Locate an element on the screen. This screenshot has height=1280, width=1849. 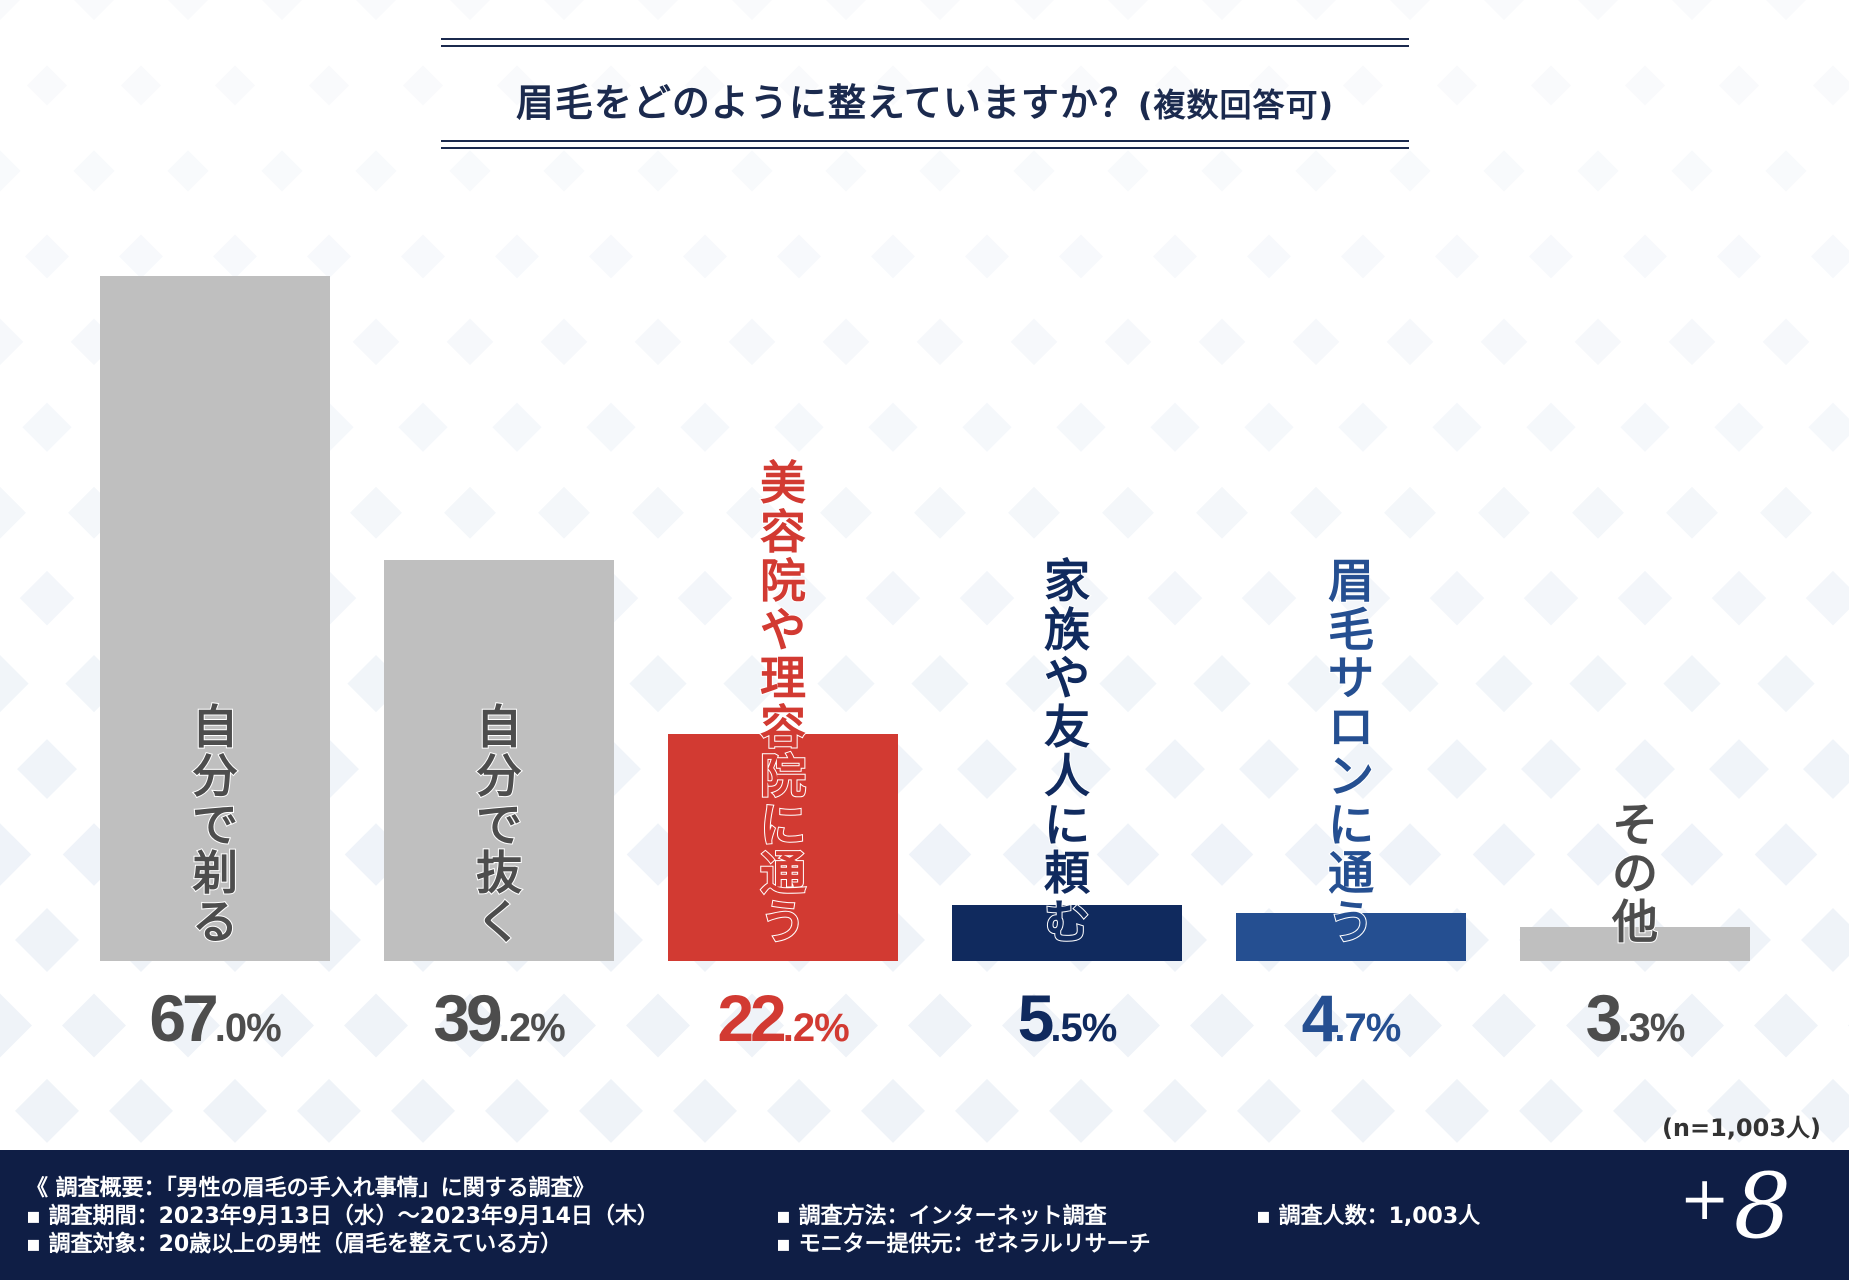
category-label-3: 美容院や理容院に通う is located at coordinates (783, 703).